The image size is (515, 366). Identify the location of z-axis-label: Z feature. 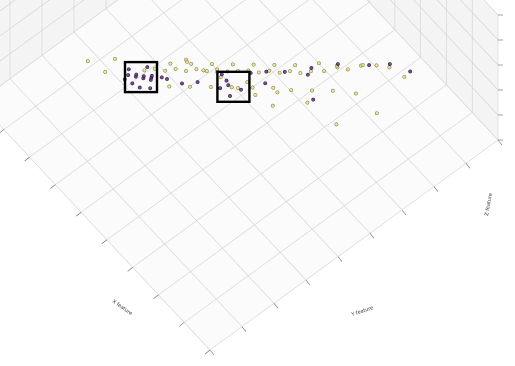
(489, 205).